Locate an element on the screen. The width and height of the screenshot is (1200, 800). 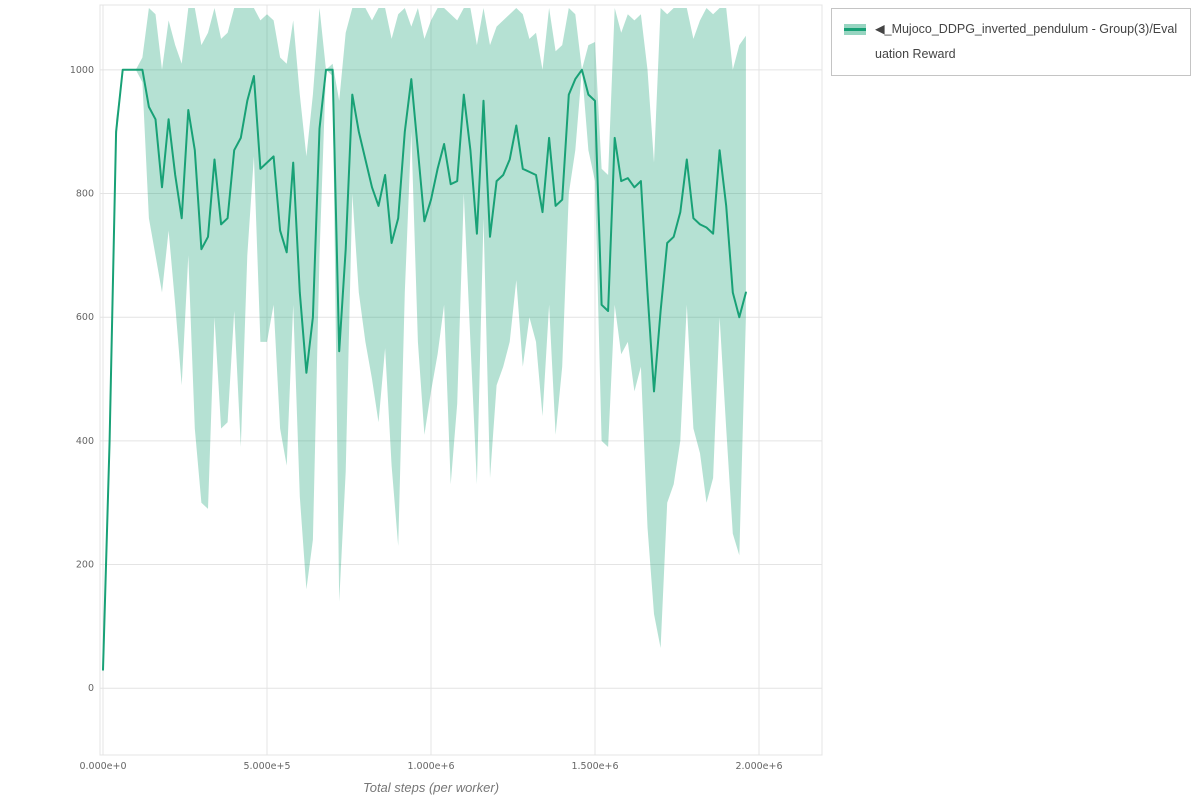
svg-text: 1.000e+6 is located at coordinates (430, 766).